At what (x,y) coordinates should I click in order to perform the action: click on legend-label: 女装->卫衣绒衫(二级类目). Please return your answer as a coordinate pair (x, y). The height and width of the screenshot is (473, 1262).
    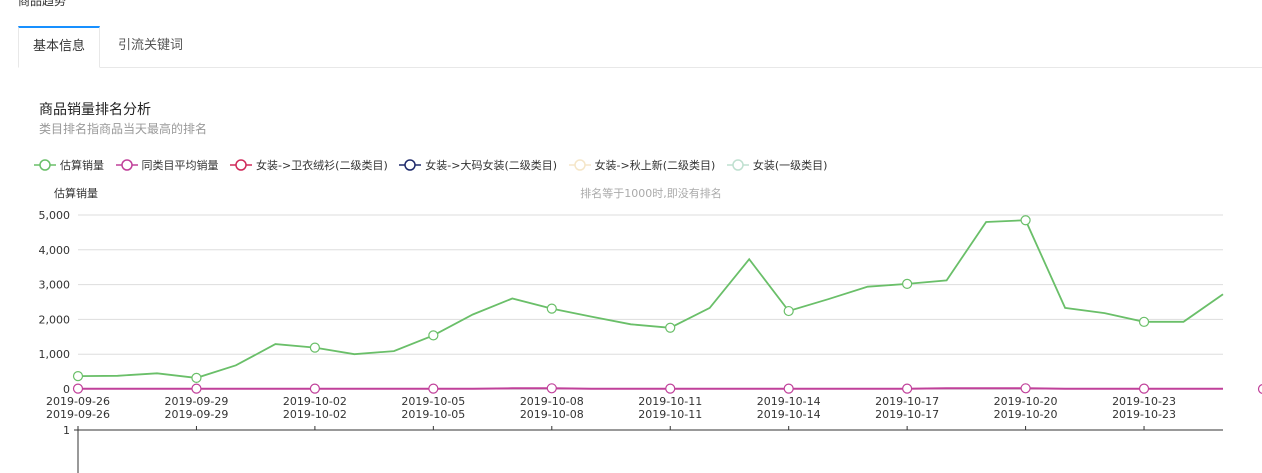
    Looking at the image, I should click on (322, 165).